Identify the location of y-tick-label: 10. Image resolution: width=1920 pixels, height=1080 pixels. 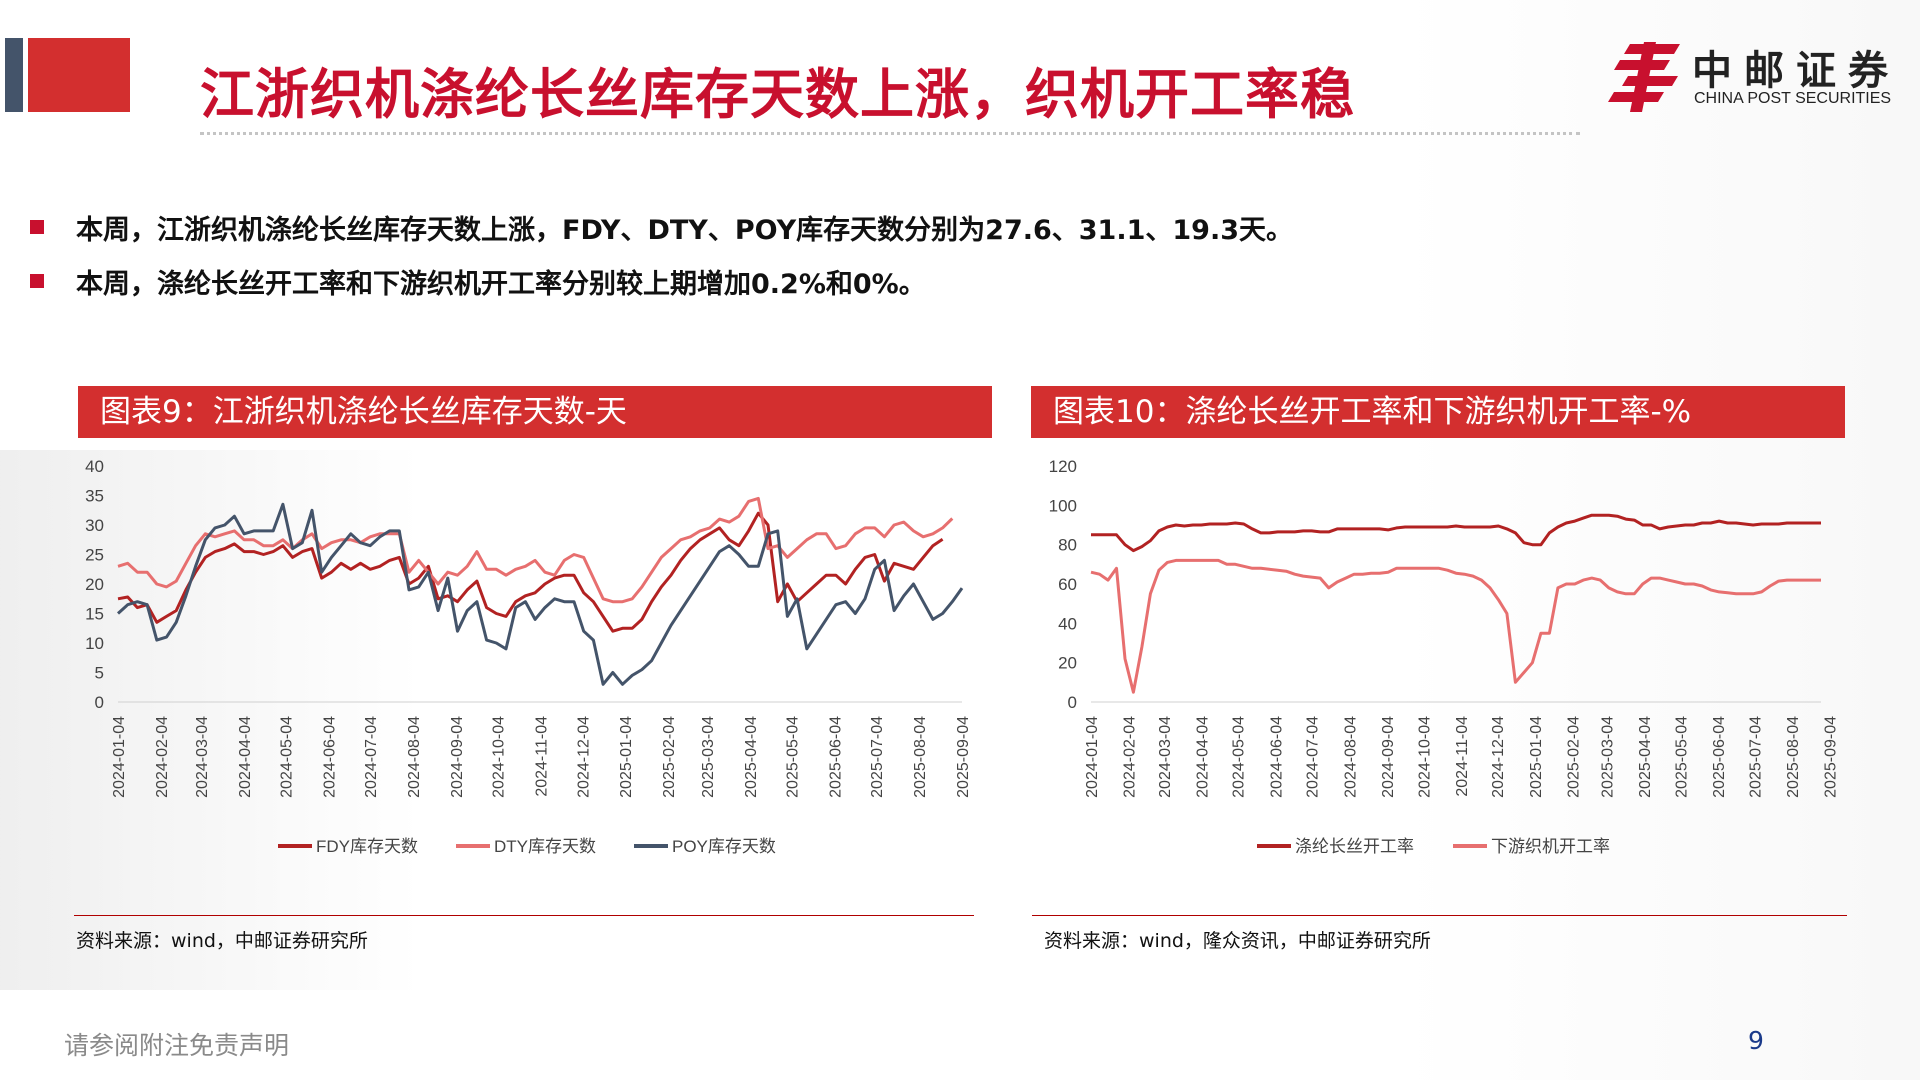
(94, 643).